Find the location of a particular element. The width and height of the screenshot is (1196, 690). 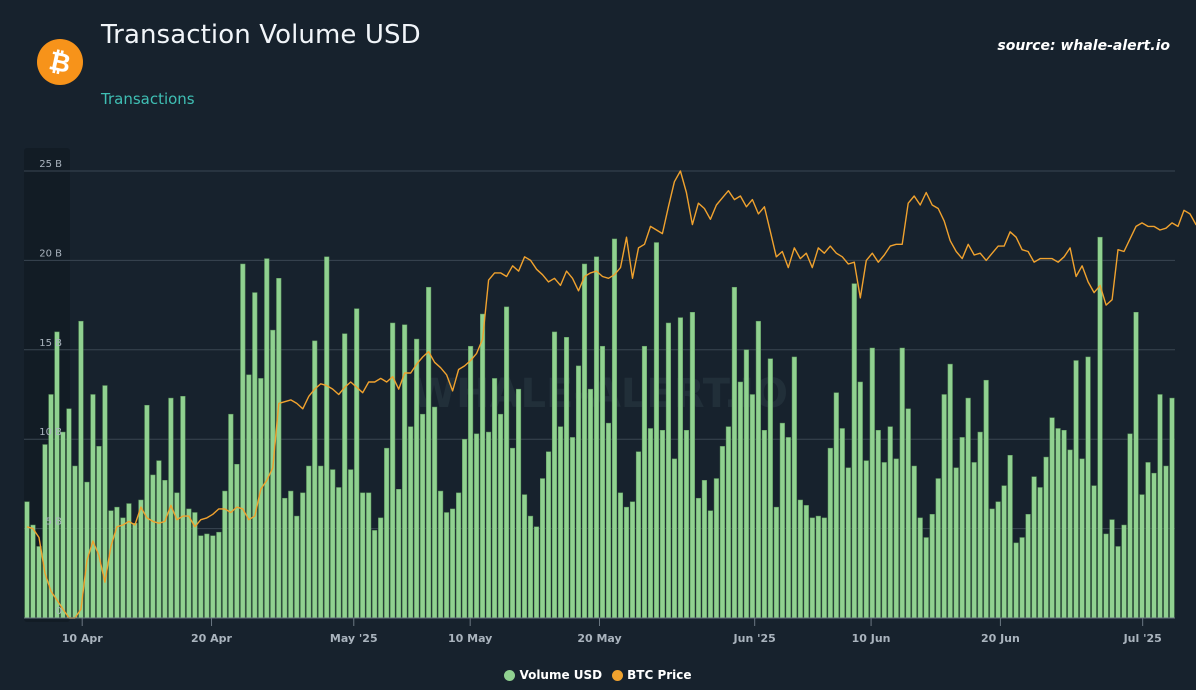

chart-subtitle: Transactions is located at coordinates (148, 99).